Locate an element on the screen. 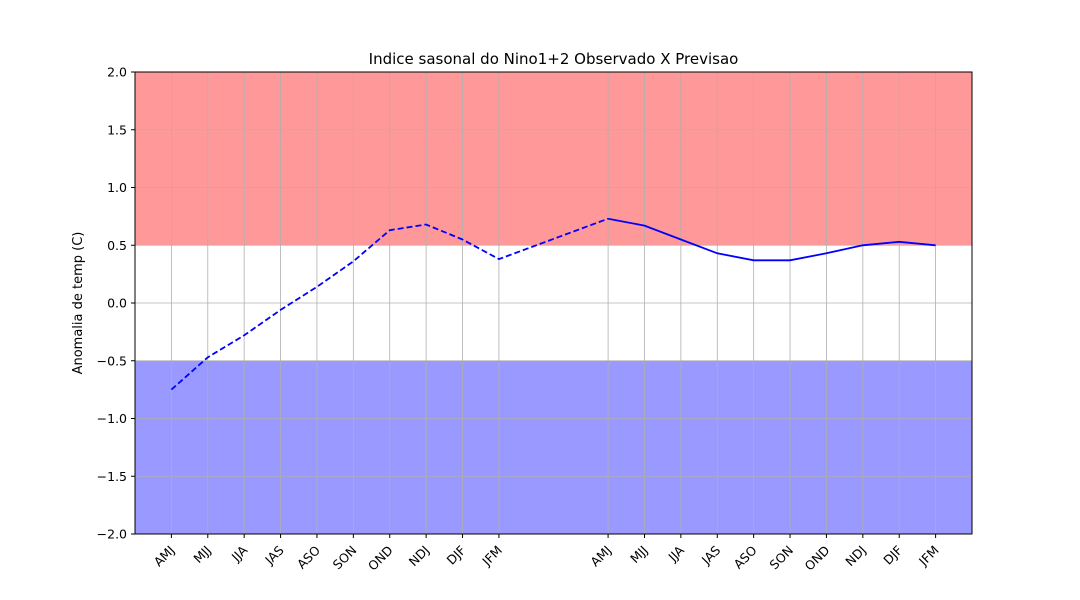 This screenshot has width=1080, height=600. y-tick-label: 1.5 is located at coordinates (117, 129).